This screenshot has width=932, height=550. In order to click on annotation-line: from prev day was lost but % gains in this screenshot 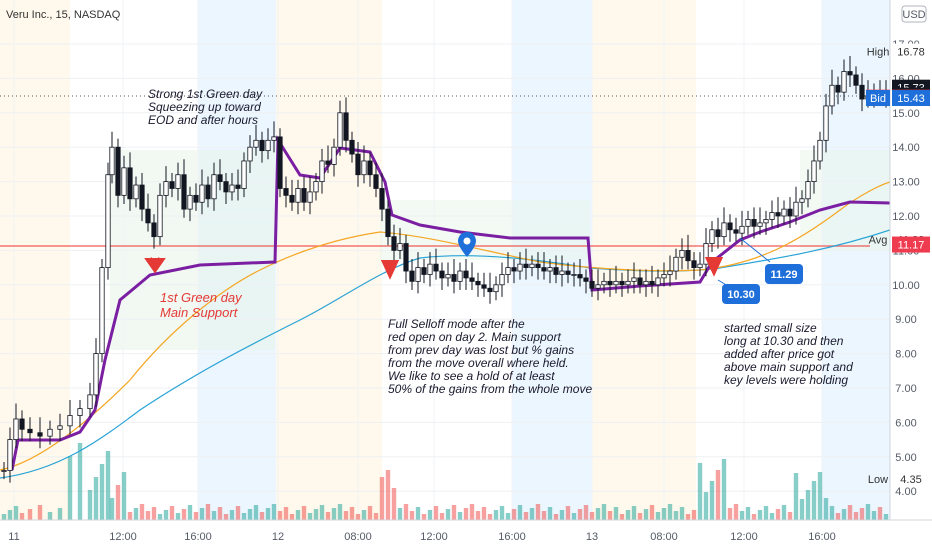, I will do `click(481, 350)`.